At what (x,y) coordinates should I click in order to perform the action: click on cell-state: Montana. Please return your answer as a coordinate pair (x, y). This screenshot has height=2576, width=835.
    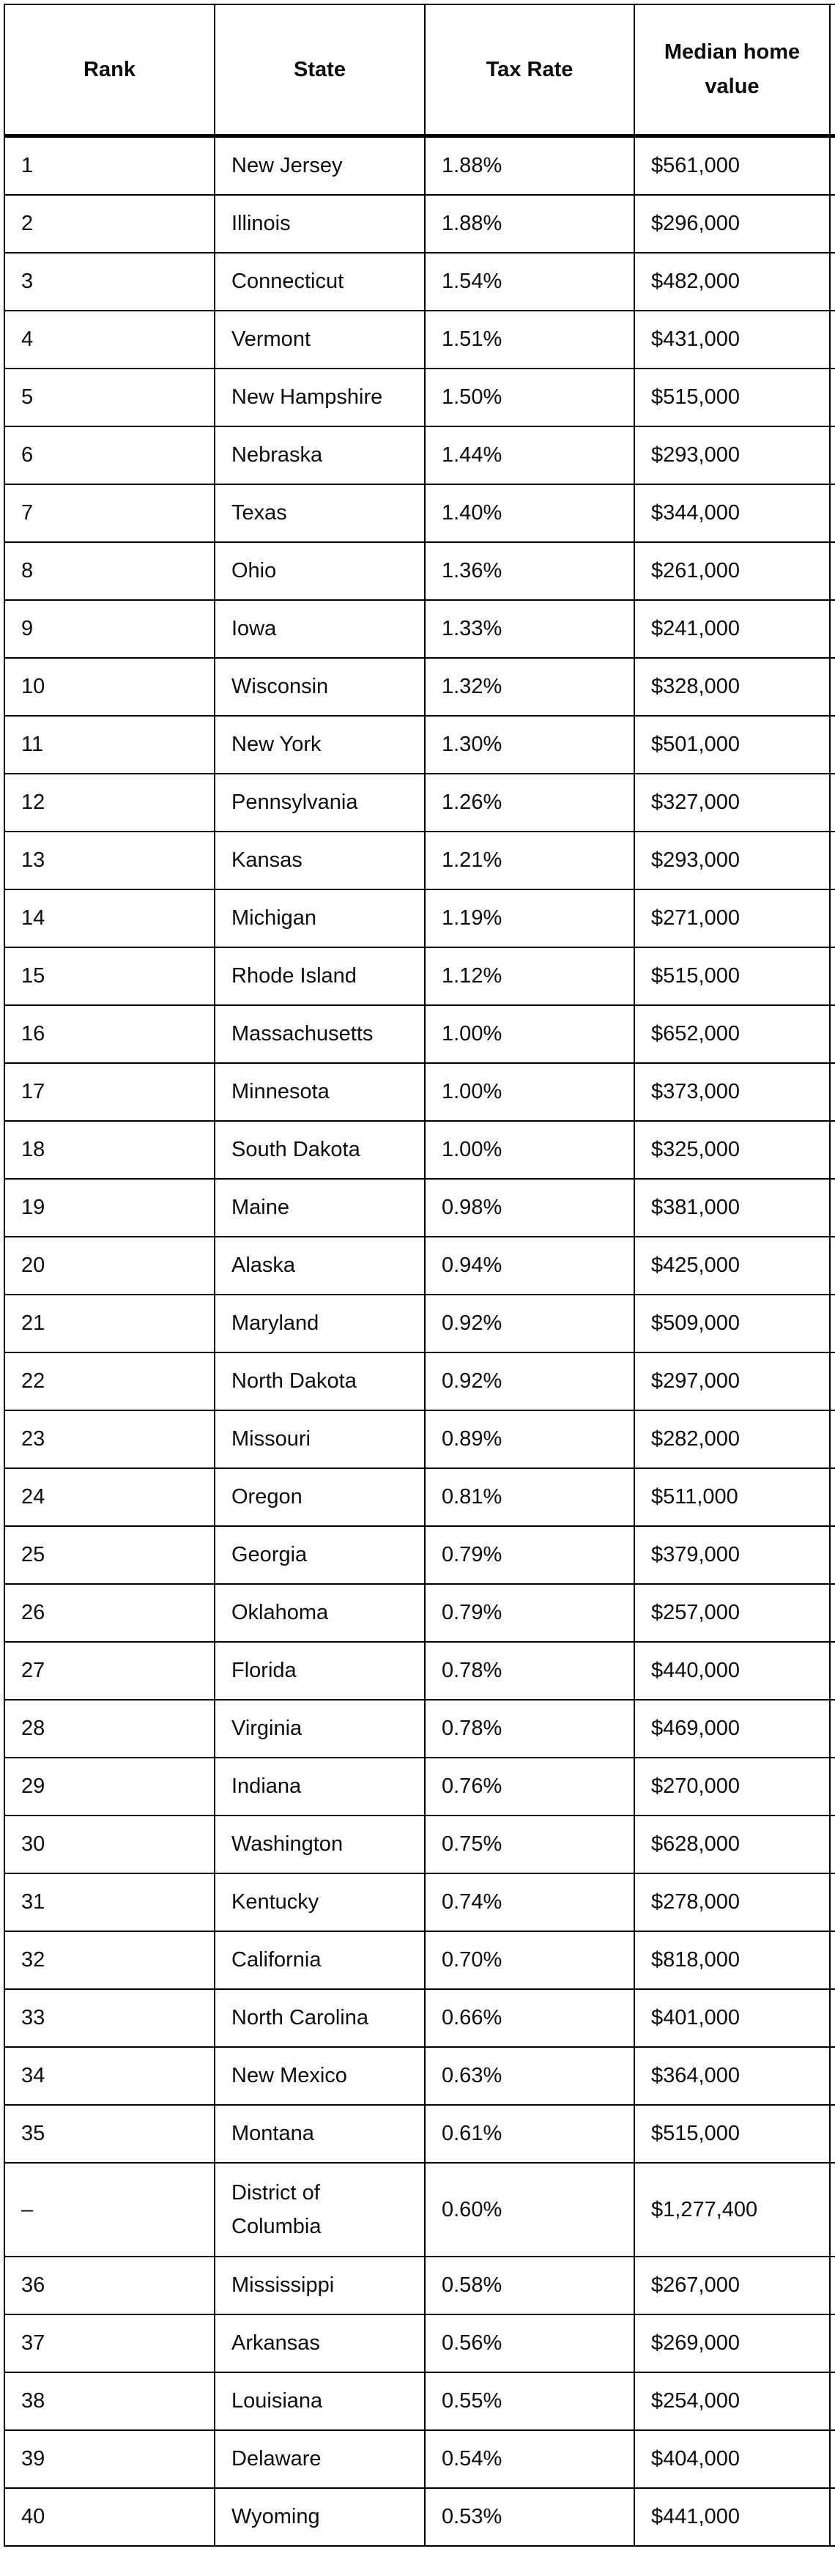
    Looking at the image, I should click on (320, 2134).